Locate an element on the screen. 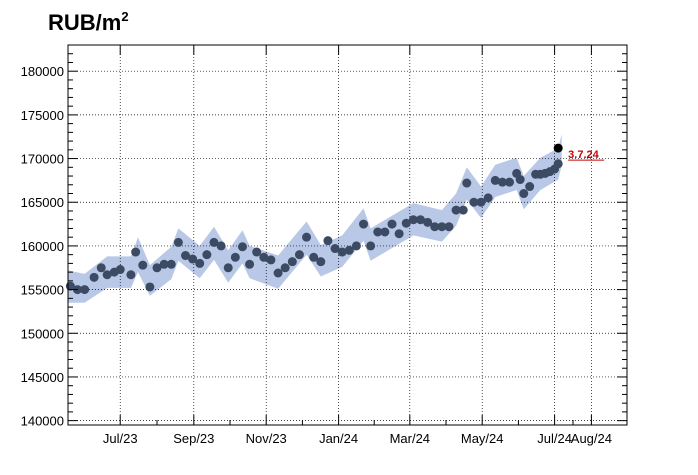 This screenshot has width=698, height=475. x-tick-label: Nov/23 is located at coordinates (266, 438).